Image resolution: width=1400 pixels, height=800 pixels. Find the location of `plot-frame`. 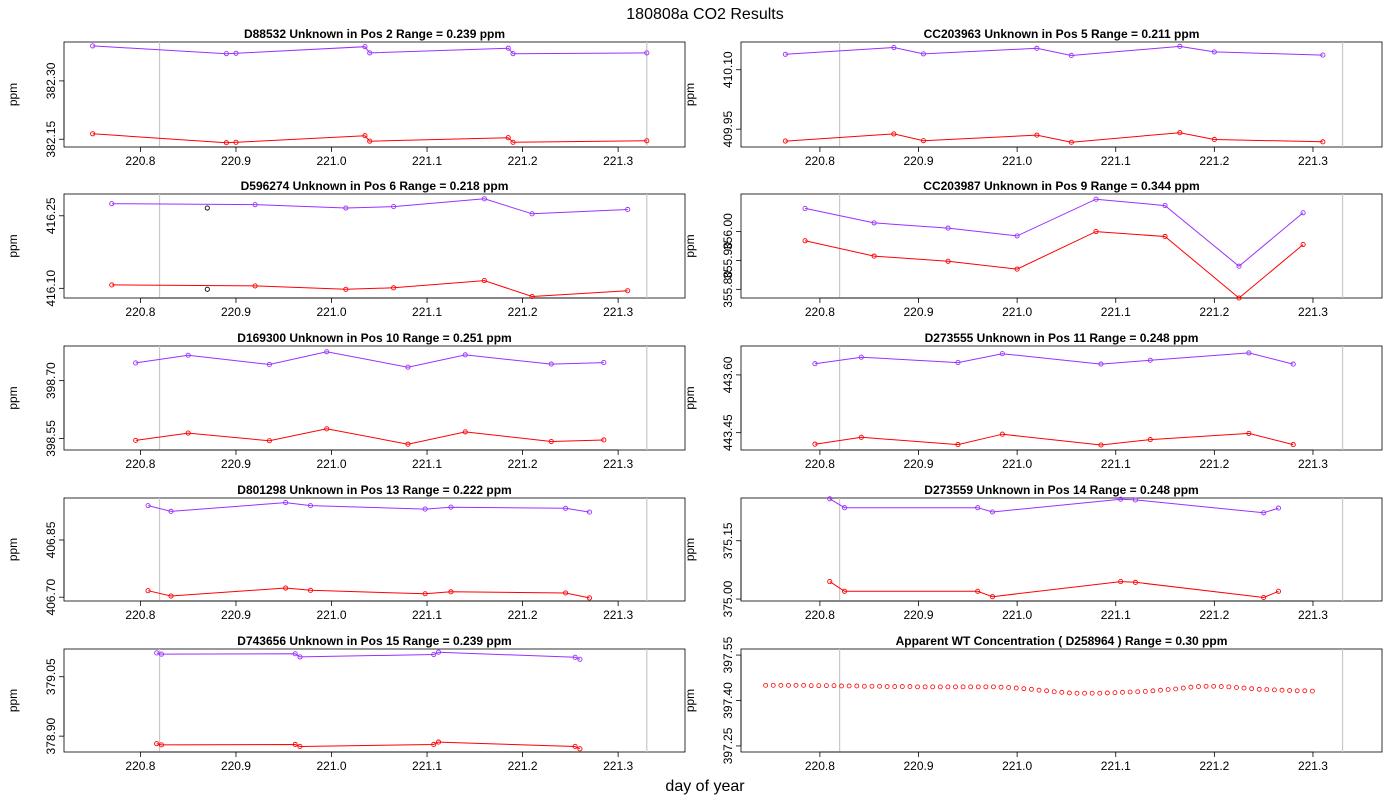

plot-frame is located at coordinates (374, 94).